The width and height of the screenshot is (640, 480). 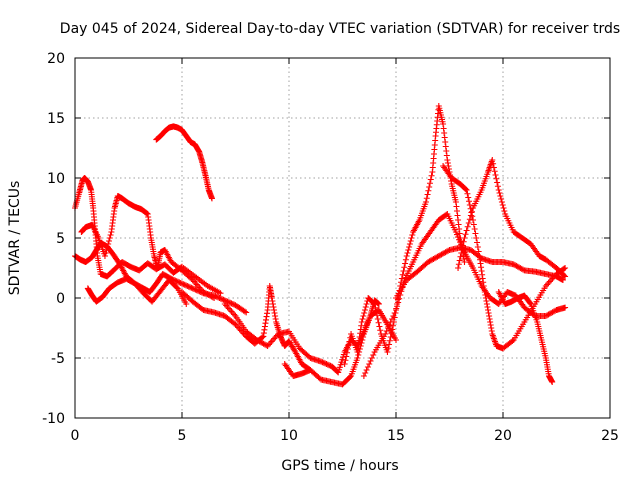 What do you see at coordinates (184, 162) in the screenshot?
I see `series-track-e` at bounding box center [184, 162].